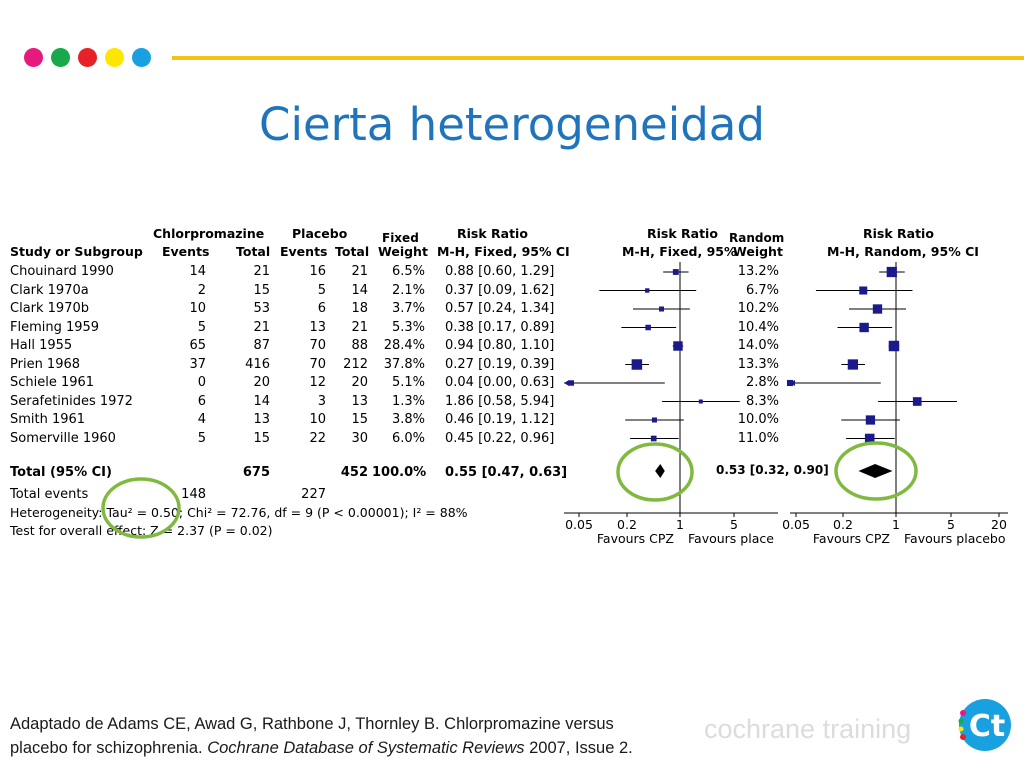  Describe the element at coordinates (354, 472) in the screenshot. I see `total-placebo: 452` at that location.